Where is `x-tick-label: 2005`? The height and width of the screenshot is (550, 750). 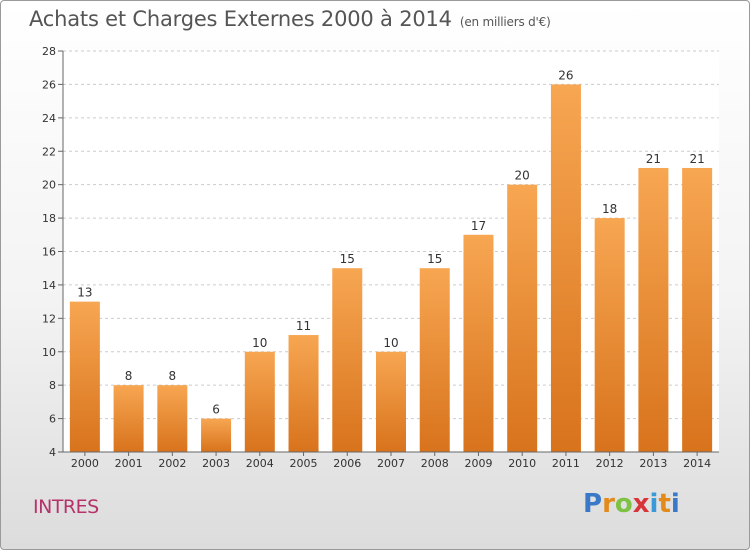
x-tick-label: 2005 is located at coordinates (304, 463).